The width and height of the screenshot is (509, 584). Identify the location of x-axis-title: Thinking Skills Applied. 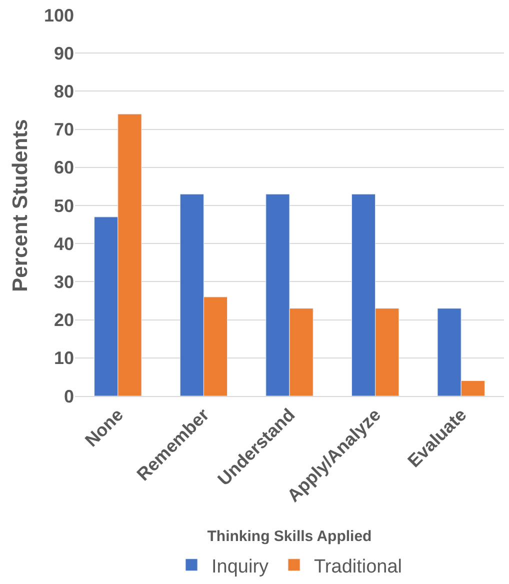
(289, 536).